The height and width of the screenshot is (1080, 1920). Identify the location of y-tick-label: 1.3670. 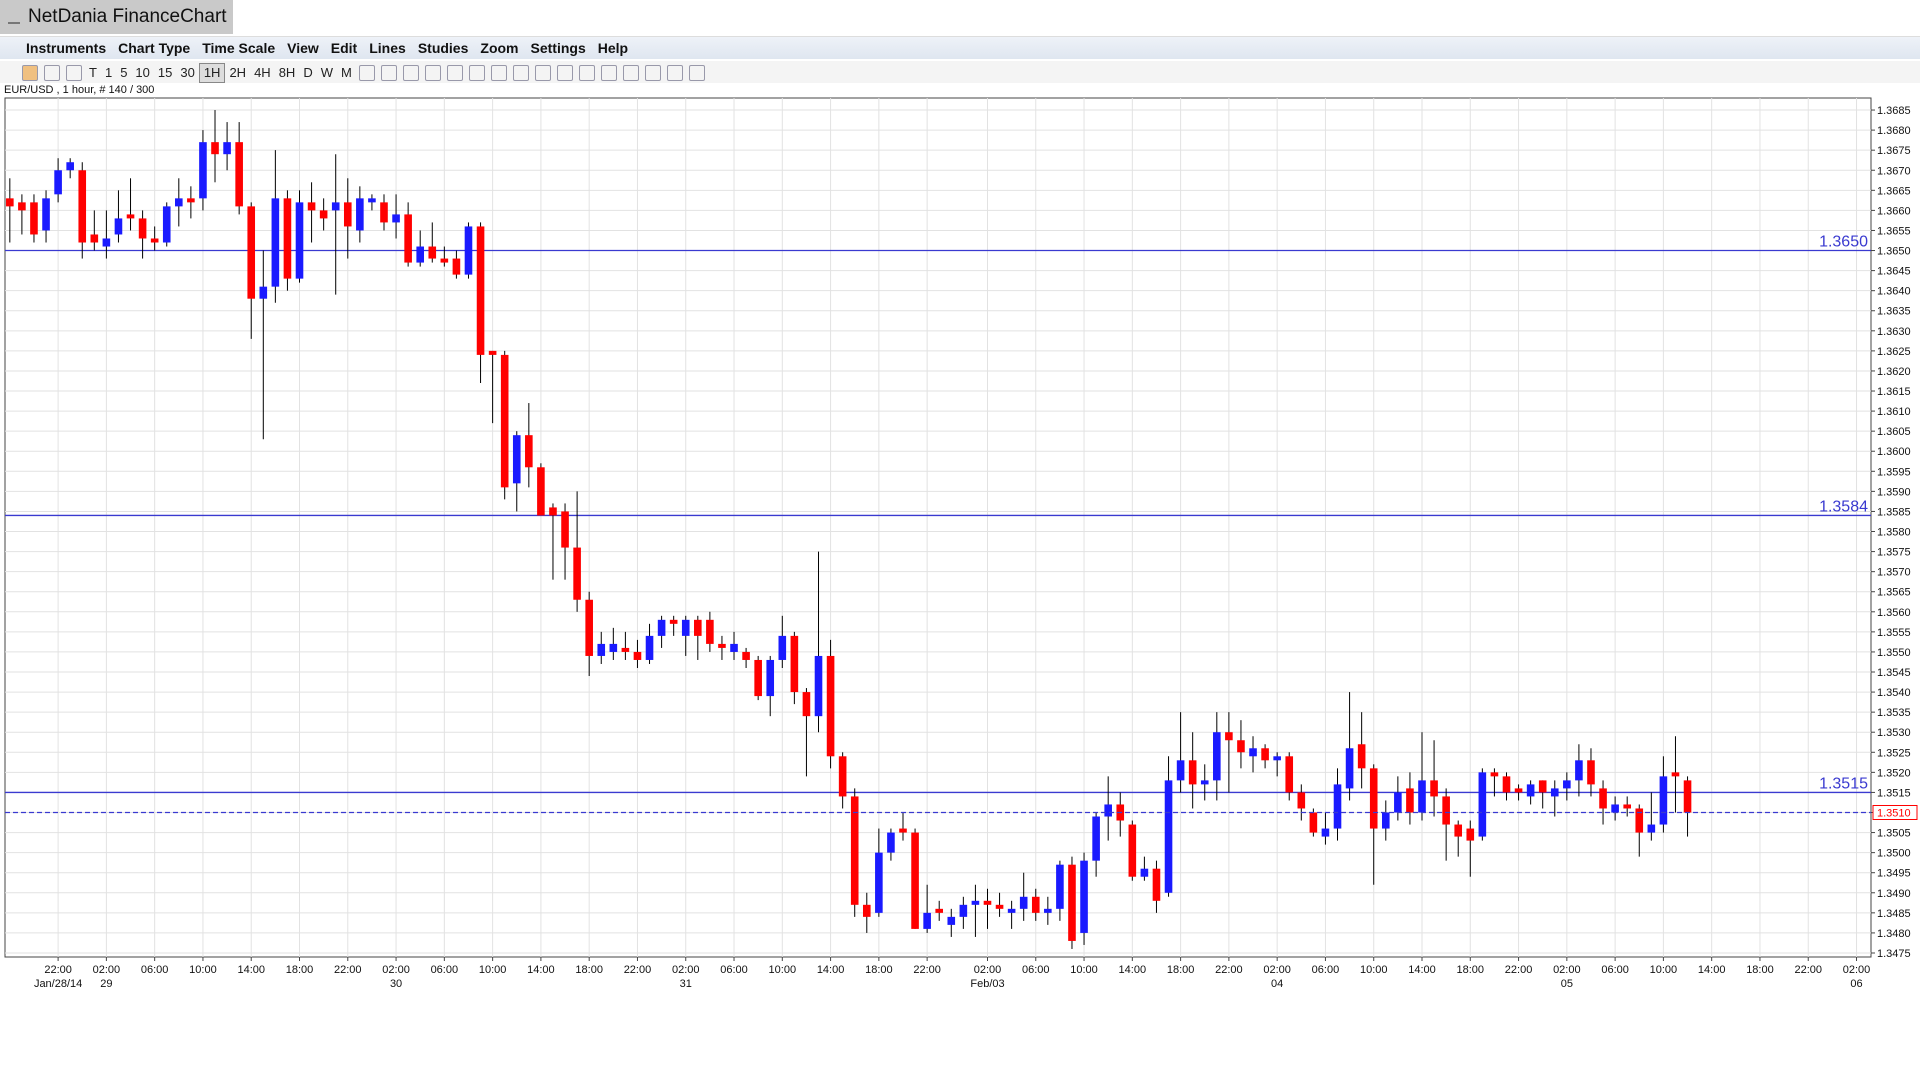
(1894, 171).